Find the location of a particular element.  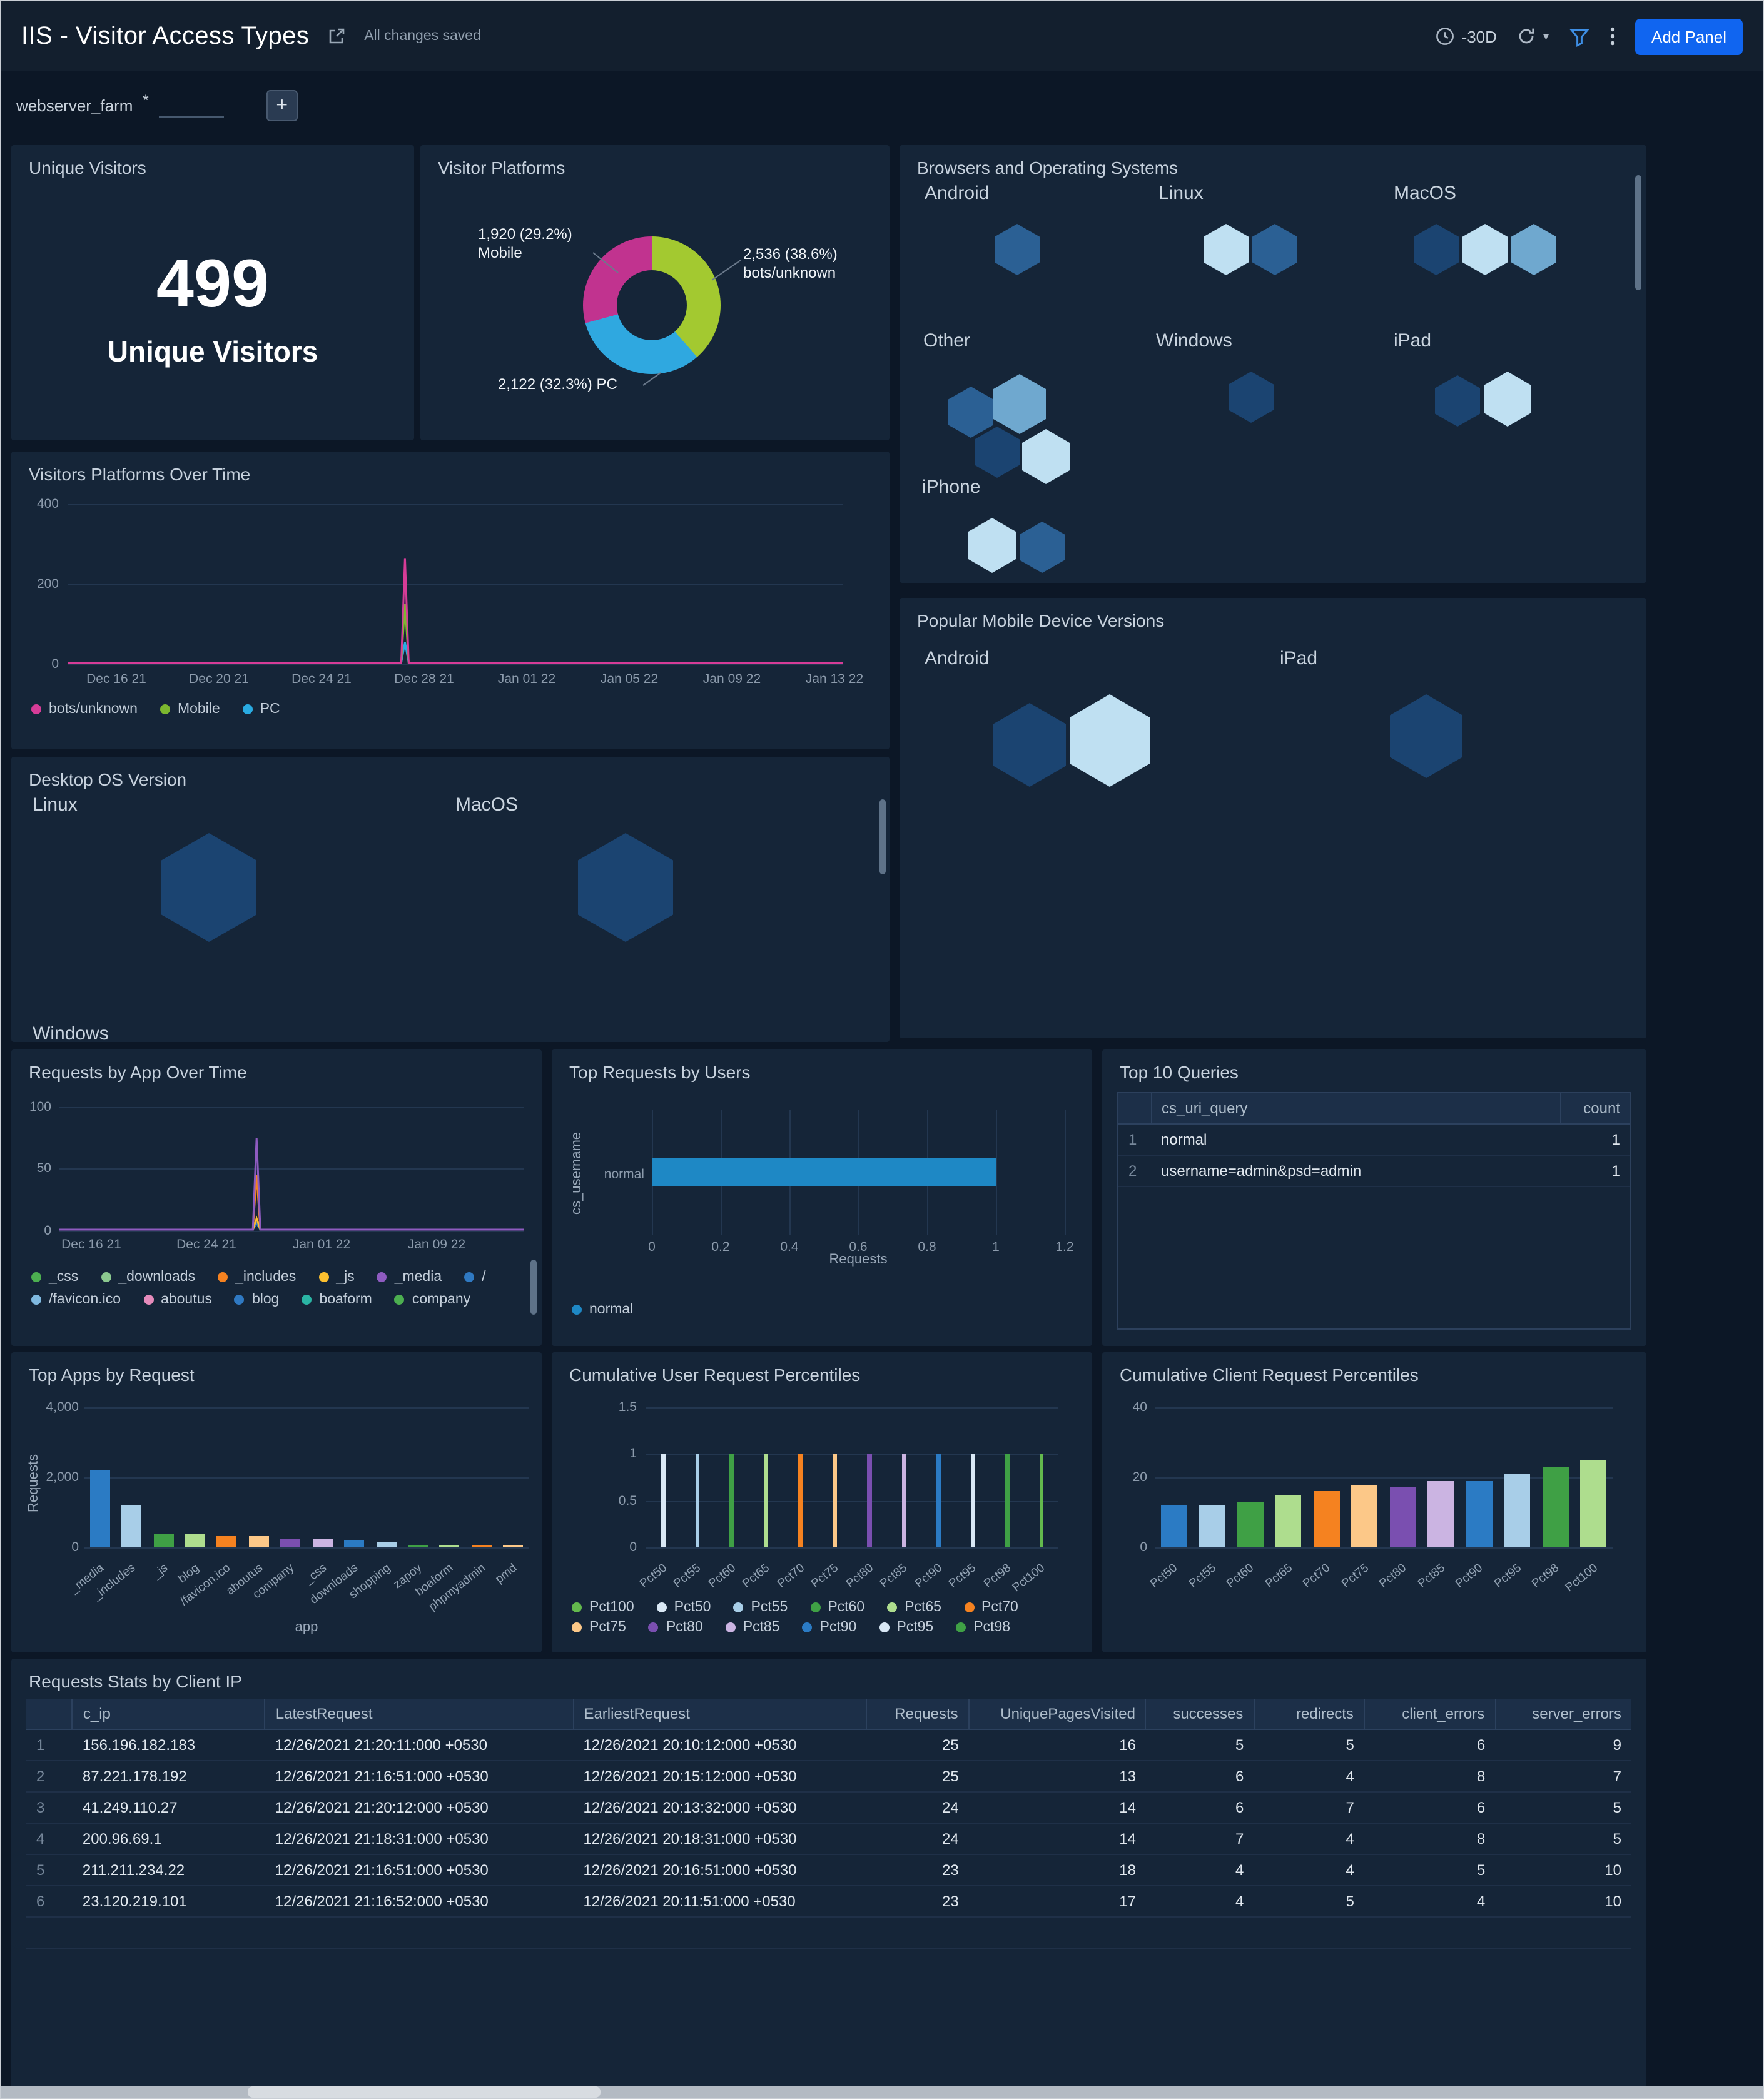

filter-value-input is located at coordinates (191, 105).